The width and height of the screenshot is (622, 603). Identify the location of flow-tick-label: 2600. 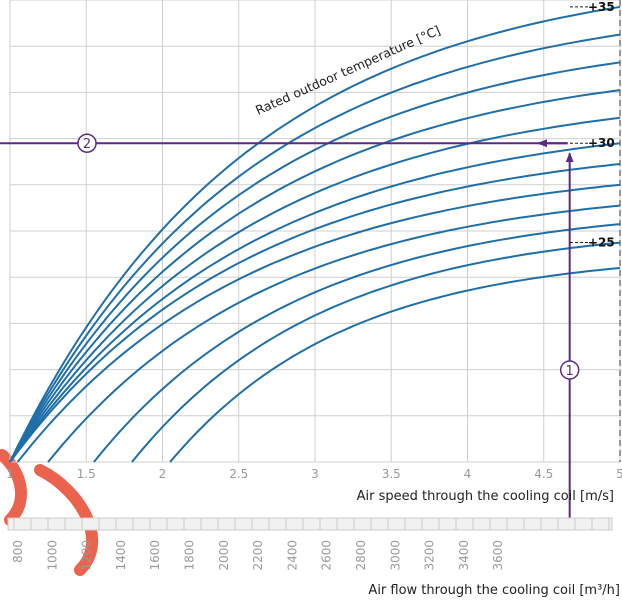
(327, 555).